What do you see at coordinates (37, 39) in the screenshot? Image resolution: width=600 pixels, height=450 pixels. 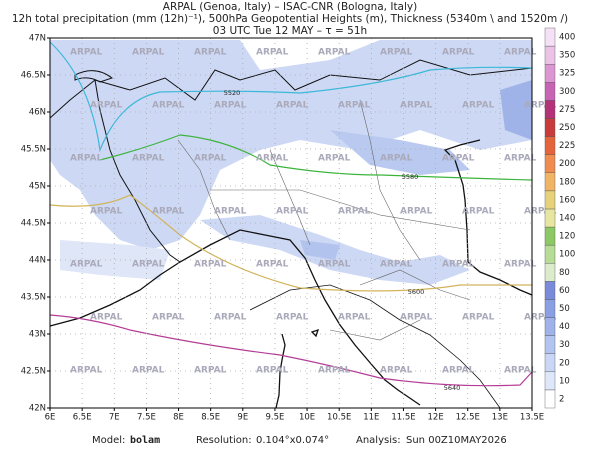 I see `lat-label: 47N` at bounding box center [37, 39].